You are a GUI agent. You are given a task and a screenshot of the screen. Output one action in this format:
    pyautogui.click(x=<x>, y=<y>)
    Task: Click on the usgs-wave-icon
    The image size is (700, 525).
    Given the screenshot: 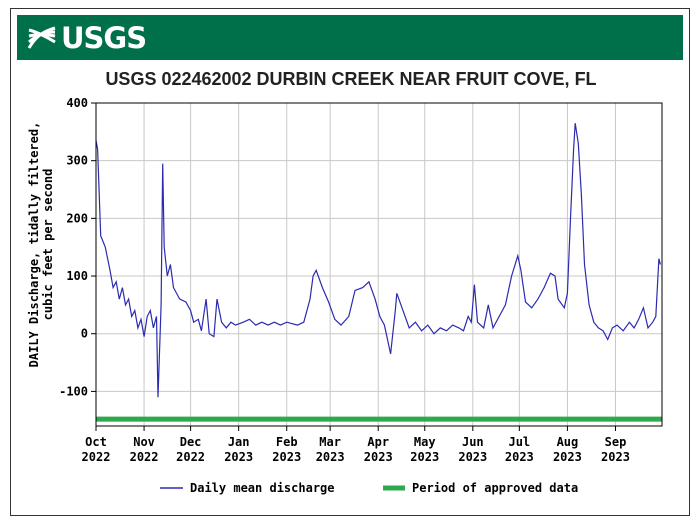 What is the action you would take?
    pyautogui.click(x=41, y=37)
    